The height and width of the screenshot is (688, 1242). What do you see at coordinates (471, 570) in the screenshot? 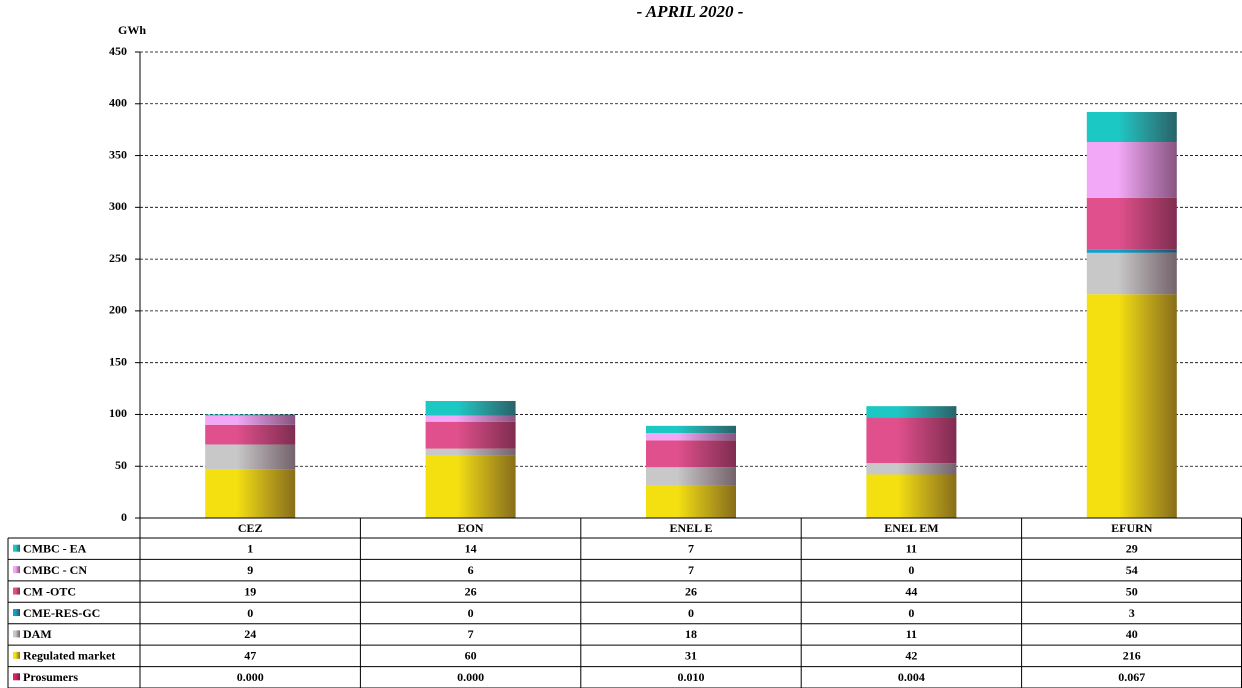
I see `table-value: 6` at bounding box center [471, 570].